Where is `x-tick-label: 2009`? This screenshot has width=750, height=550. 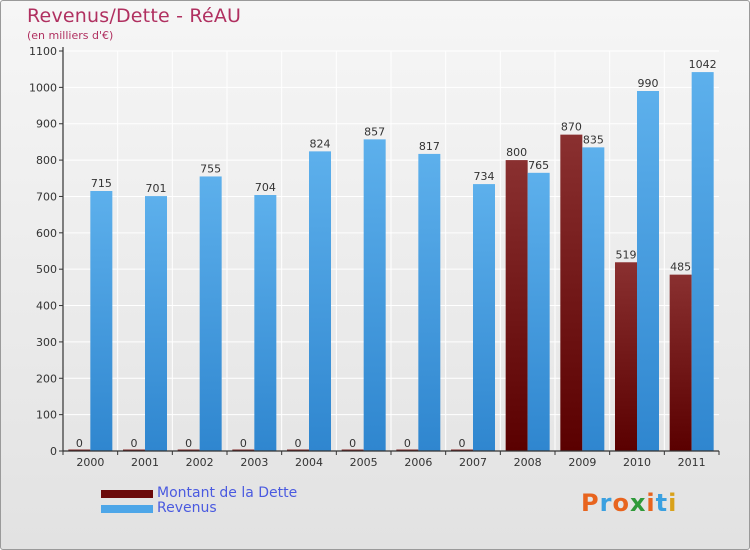
x-tick-label: 2009 is located at coordinates (582, 462).